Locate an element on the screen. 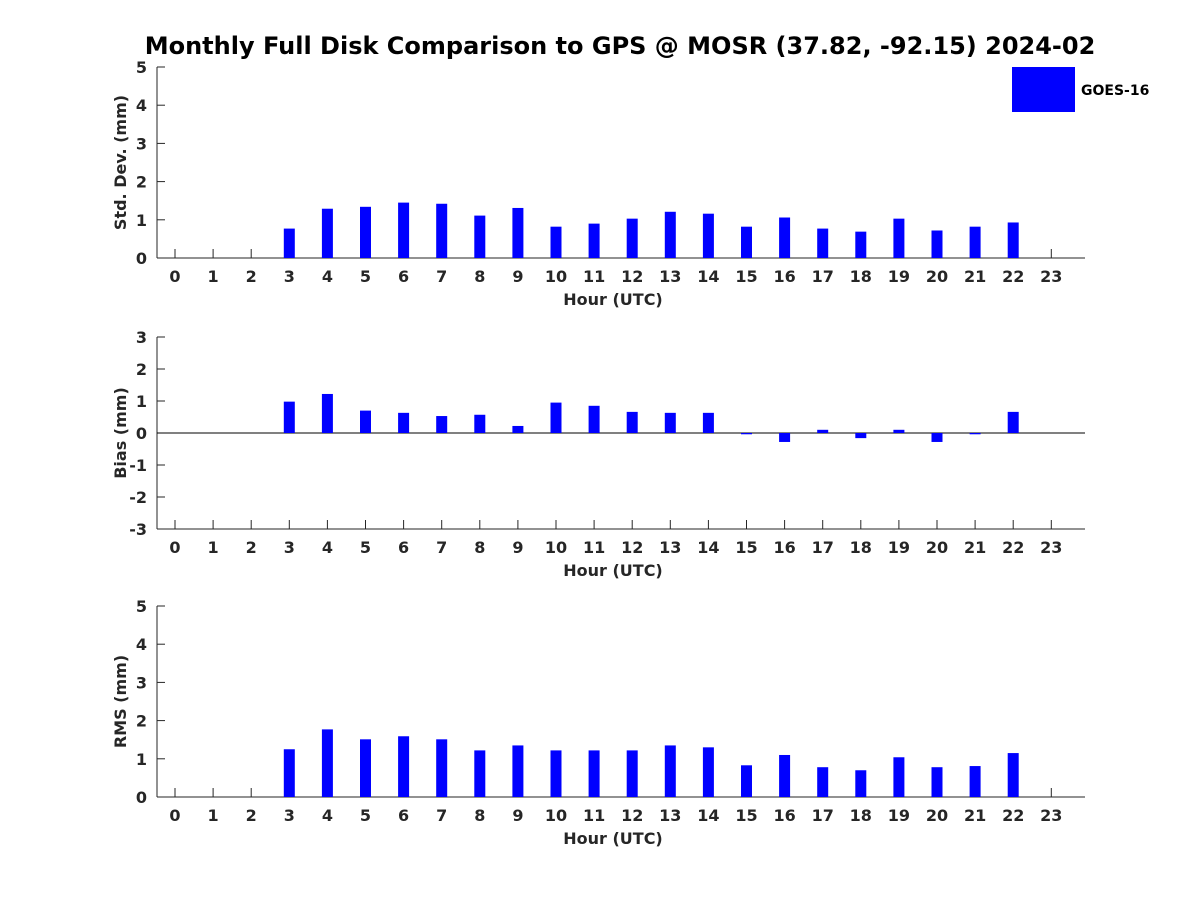  x-tick-label: 5 is located at coordinates (365, 815).